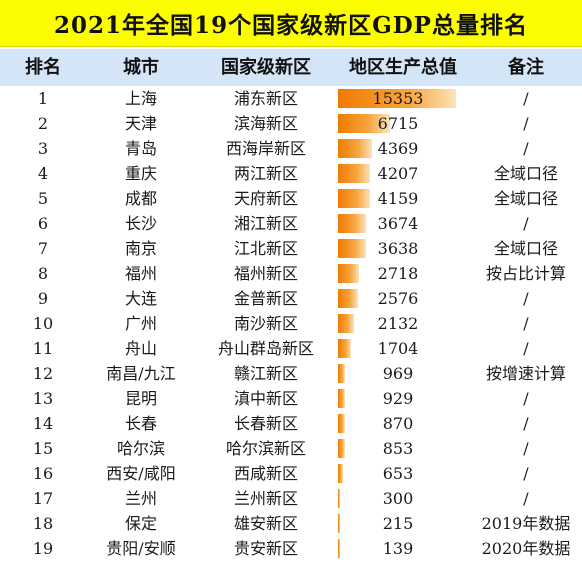  I want to click on table-row: 18 保定 雄安新区 215 2019年数据, so click(291, 523).